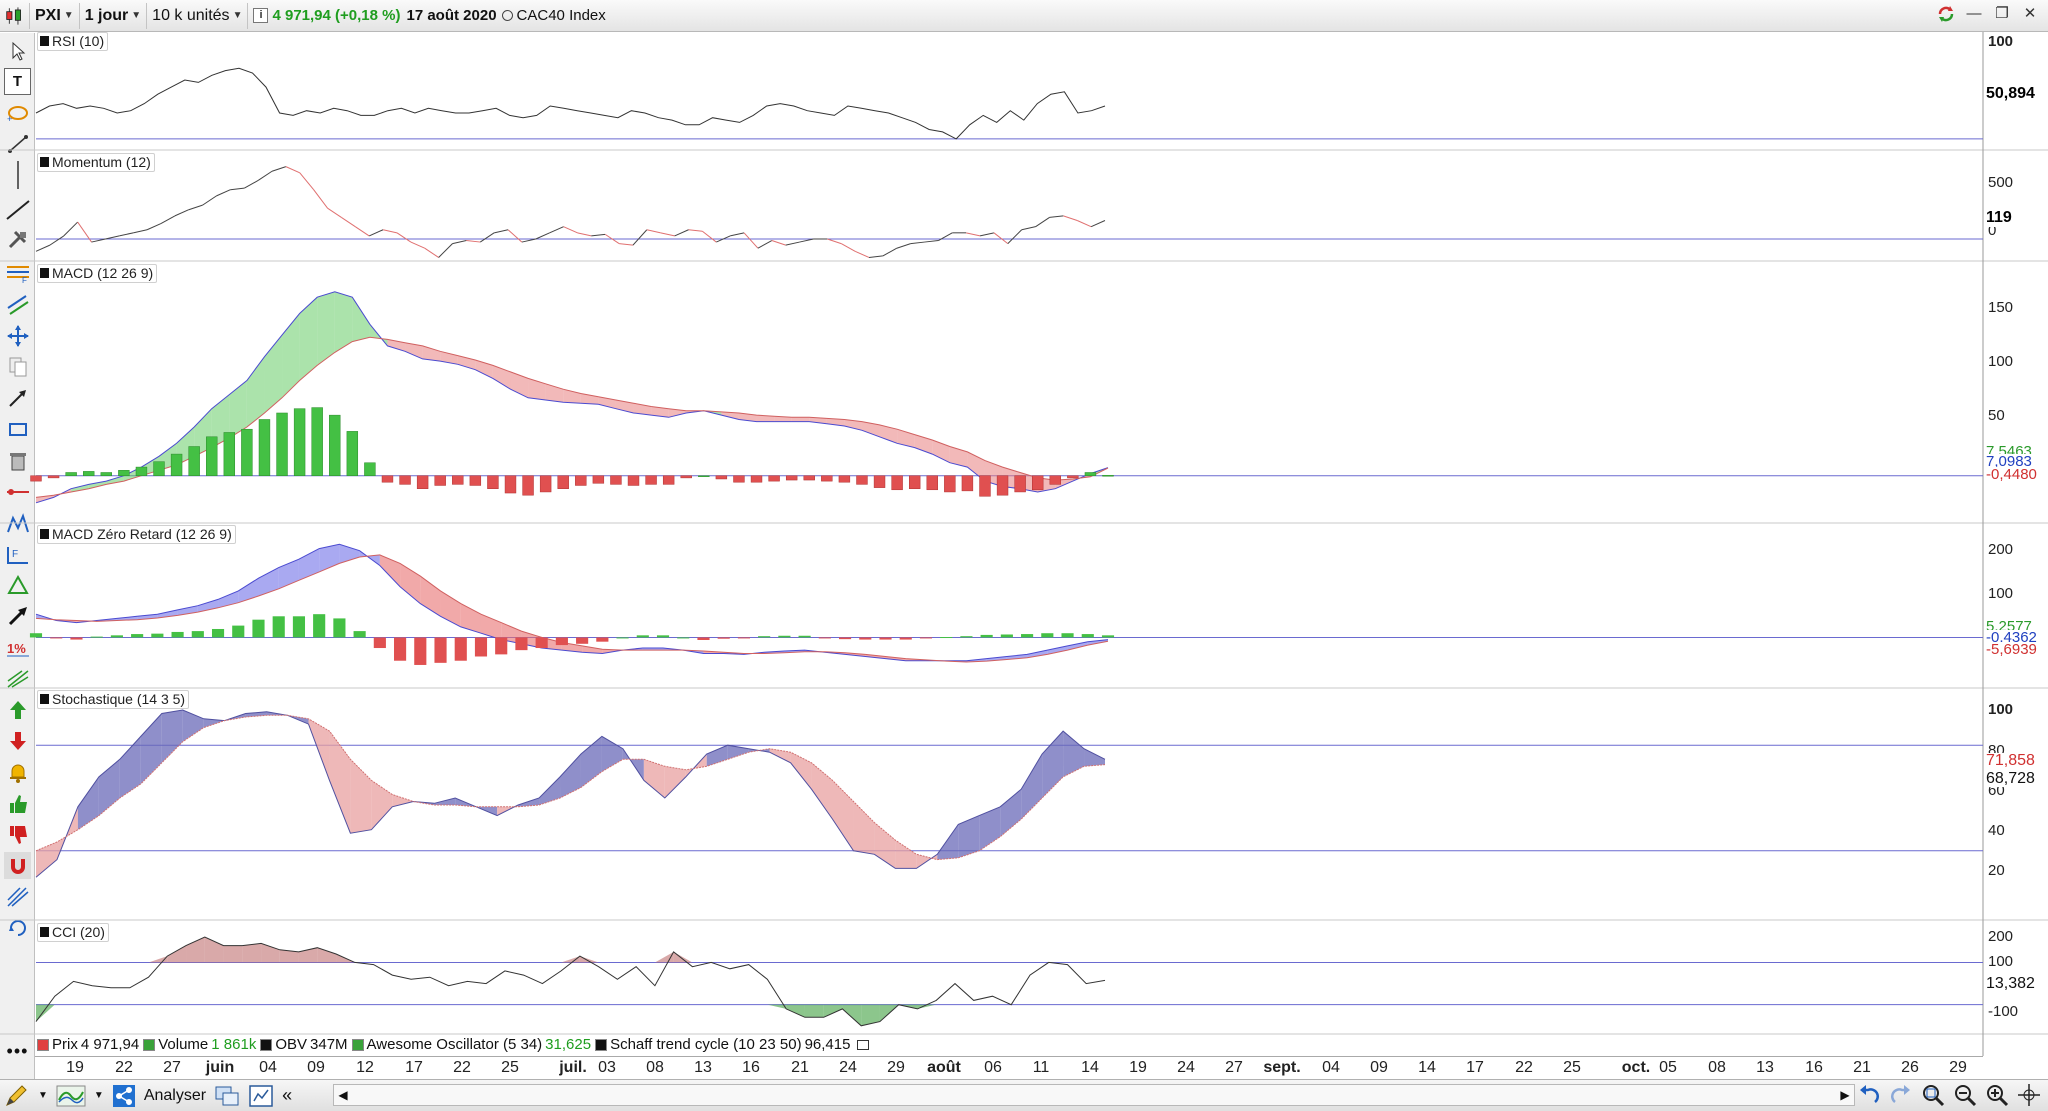  I want to click on tools-icon, so click(17, 239).